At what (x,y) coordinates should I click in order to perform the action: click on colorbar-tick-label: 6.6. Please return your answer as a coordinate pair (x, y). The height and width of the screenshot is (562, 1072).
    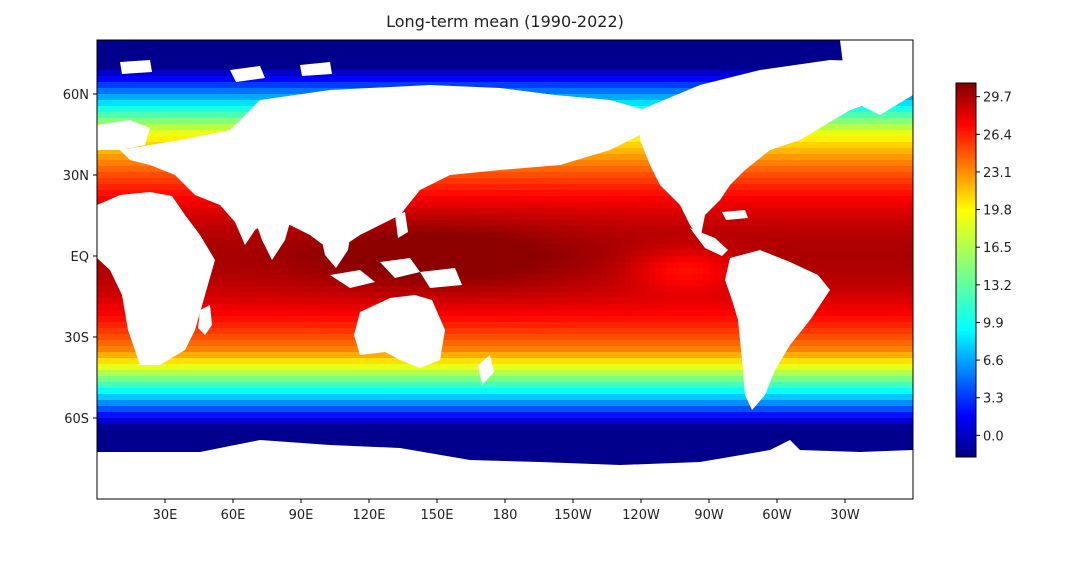
    Looking at the image, I should click on (993, 361).